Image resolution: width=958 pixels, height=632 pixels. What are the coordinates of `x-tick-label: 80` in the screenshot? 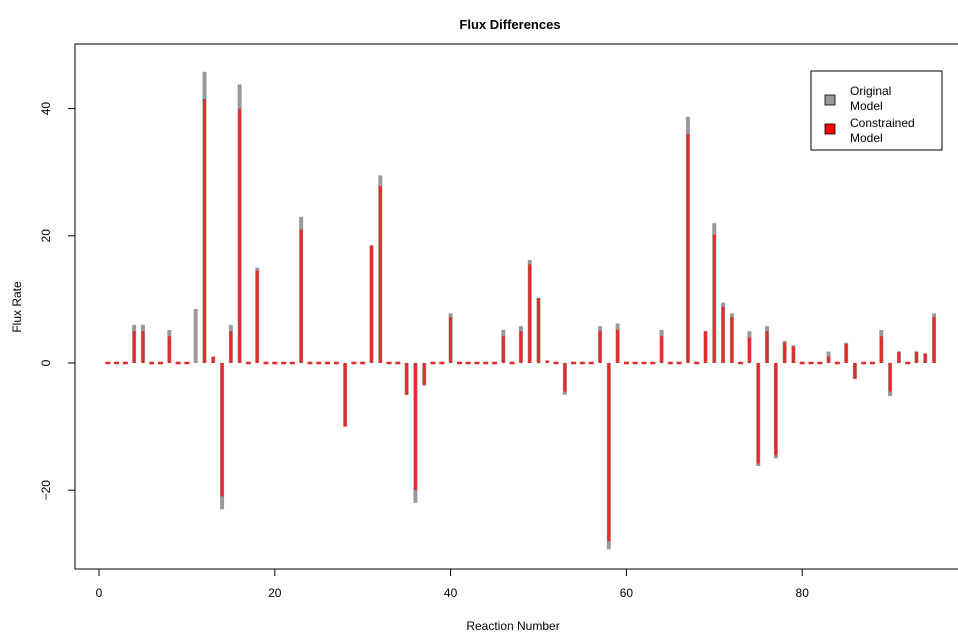 It's located at (803, 593).